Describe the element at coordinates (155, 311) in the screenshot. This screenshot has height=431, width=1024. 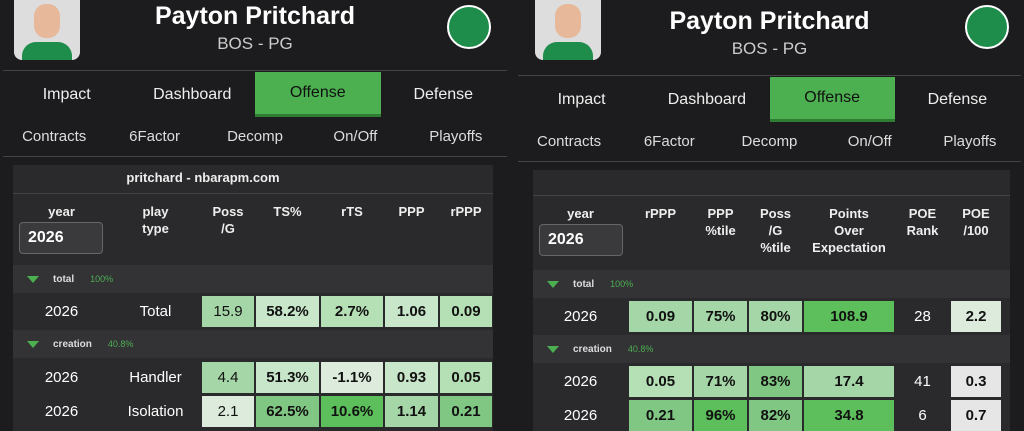
I see `table-cell: Total` at that location.